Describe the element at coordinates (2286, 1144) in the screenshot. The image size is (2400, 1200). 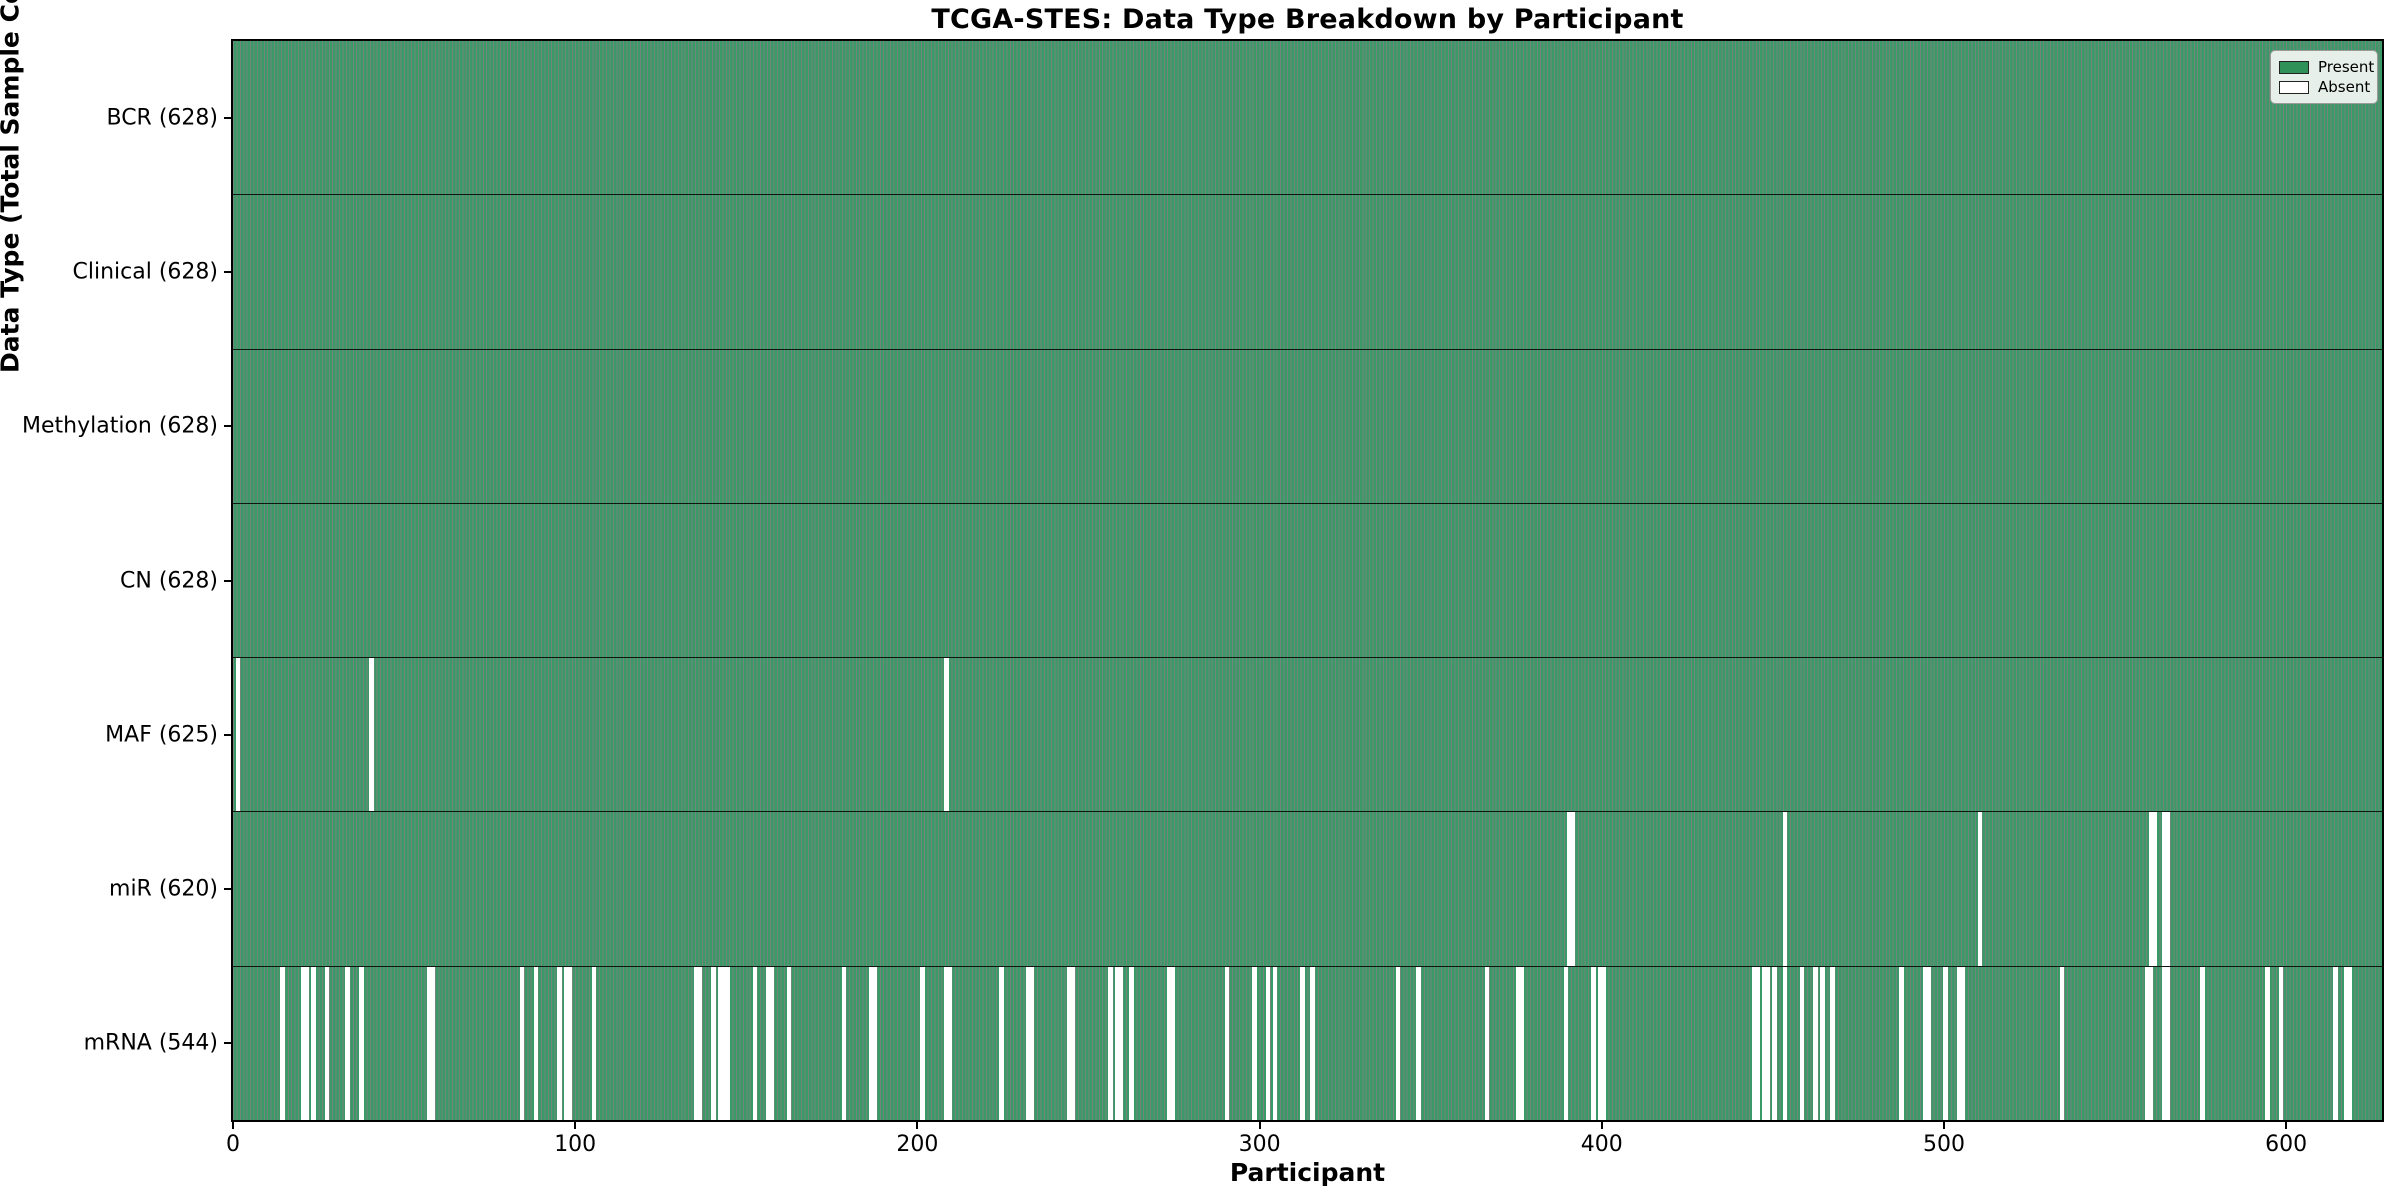
I see `xtick-label-600: 600` at that location.